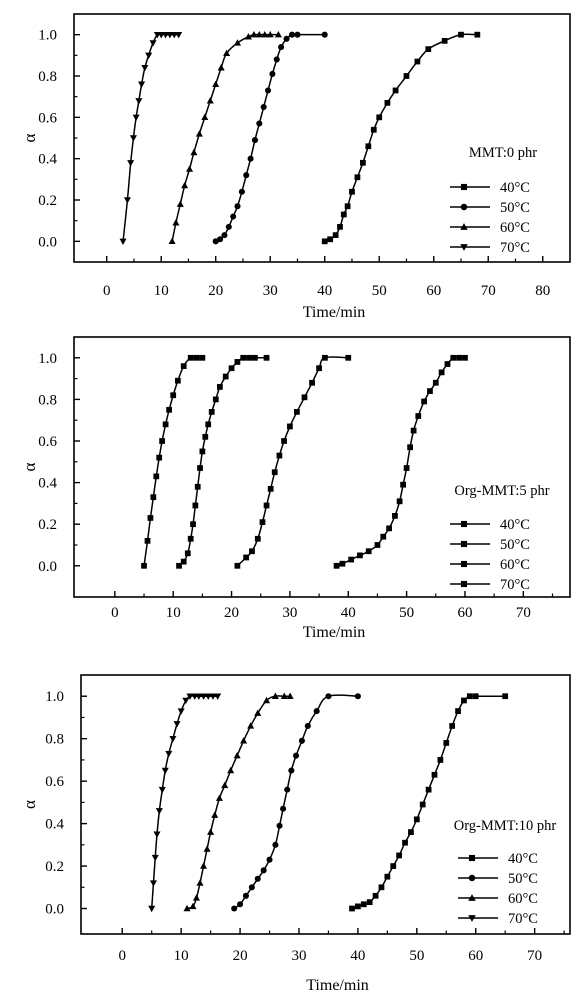 The width and height of the screenshot is (576, 1000). Describe the element at coordinates (515, 228) in the screenshot. I see `legend-label: 60°C` at that location.